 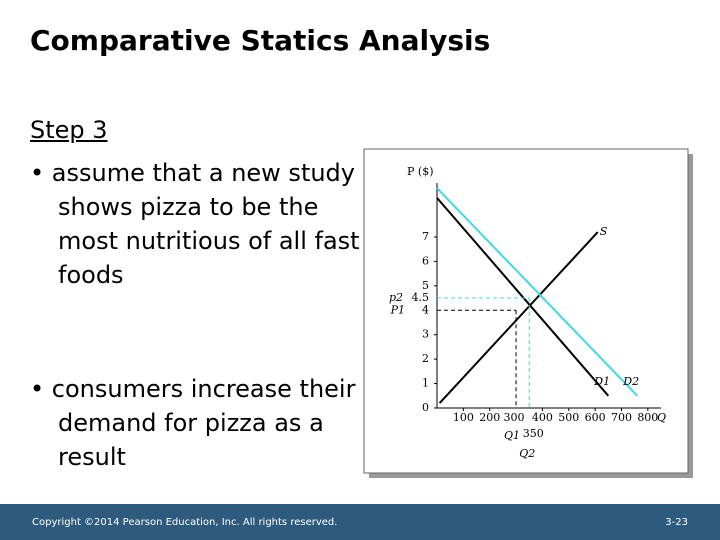 I want to click on y-tick-label: 7, so click(x=425, y=236).